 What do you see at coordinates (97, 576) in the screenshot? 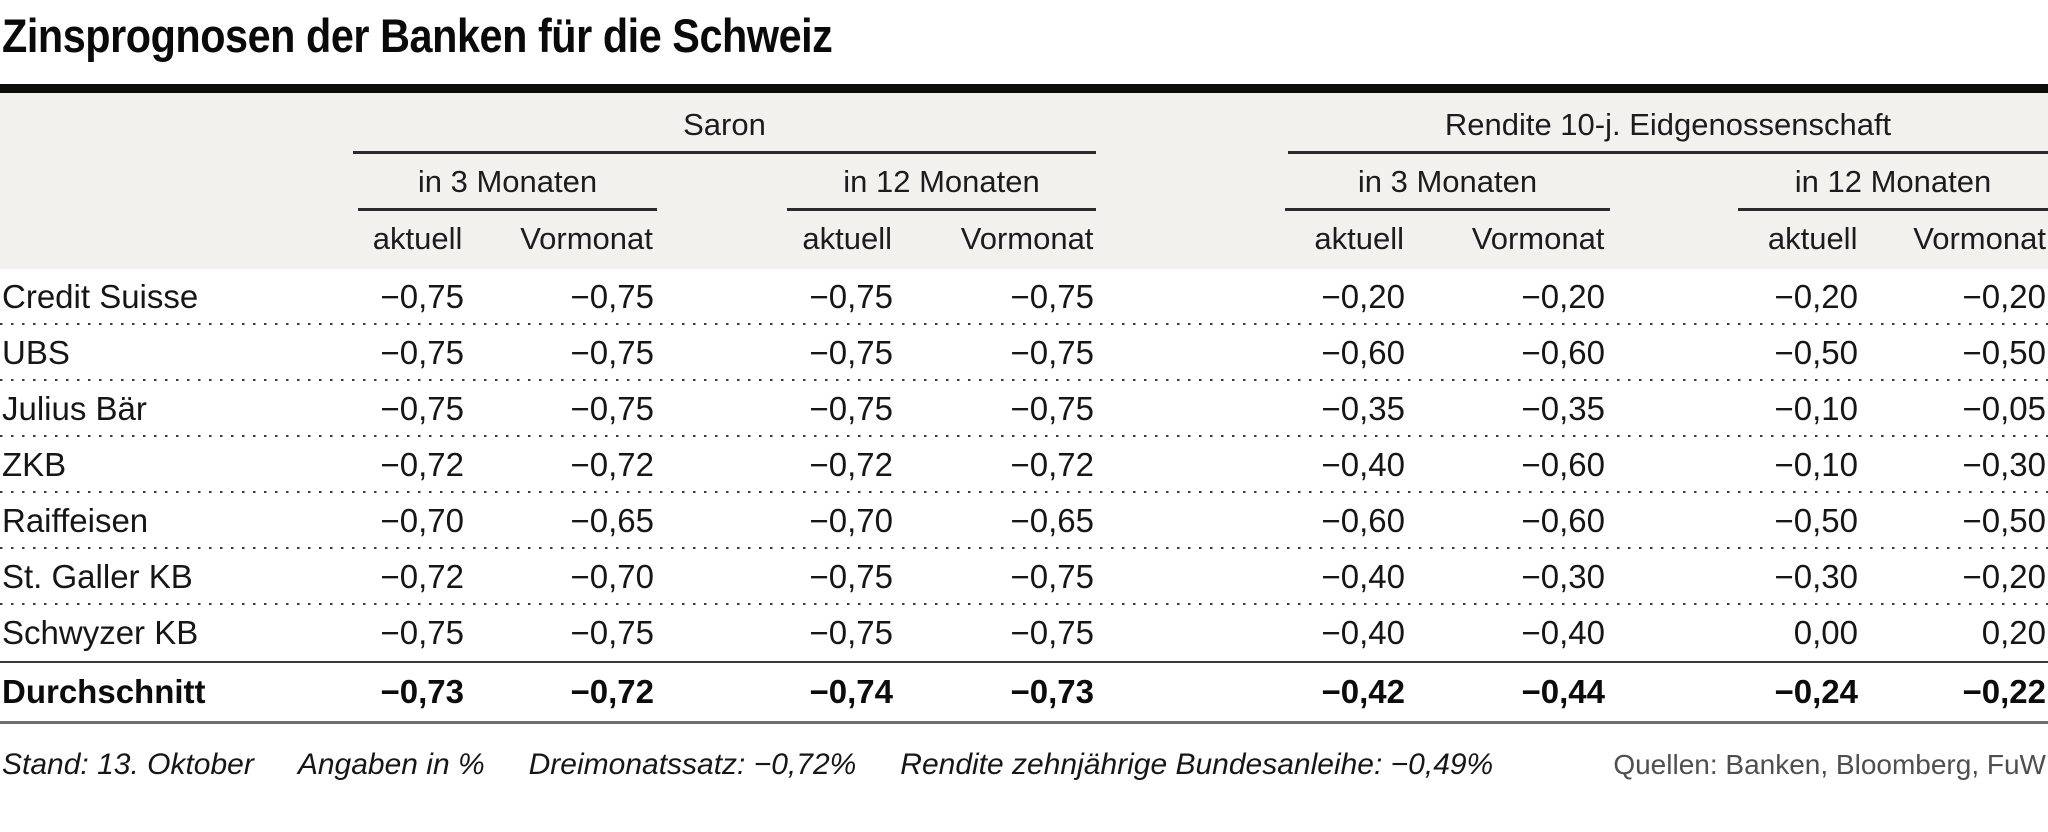
I see `bank-name: St. Galler KB` at bounding box center [97, 576].